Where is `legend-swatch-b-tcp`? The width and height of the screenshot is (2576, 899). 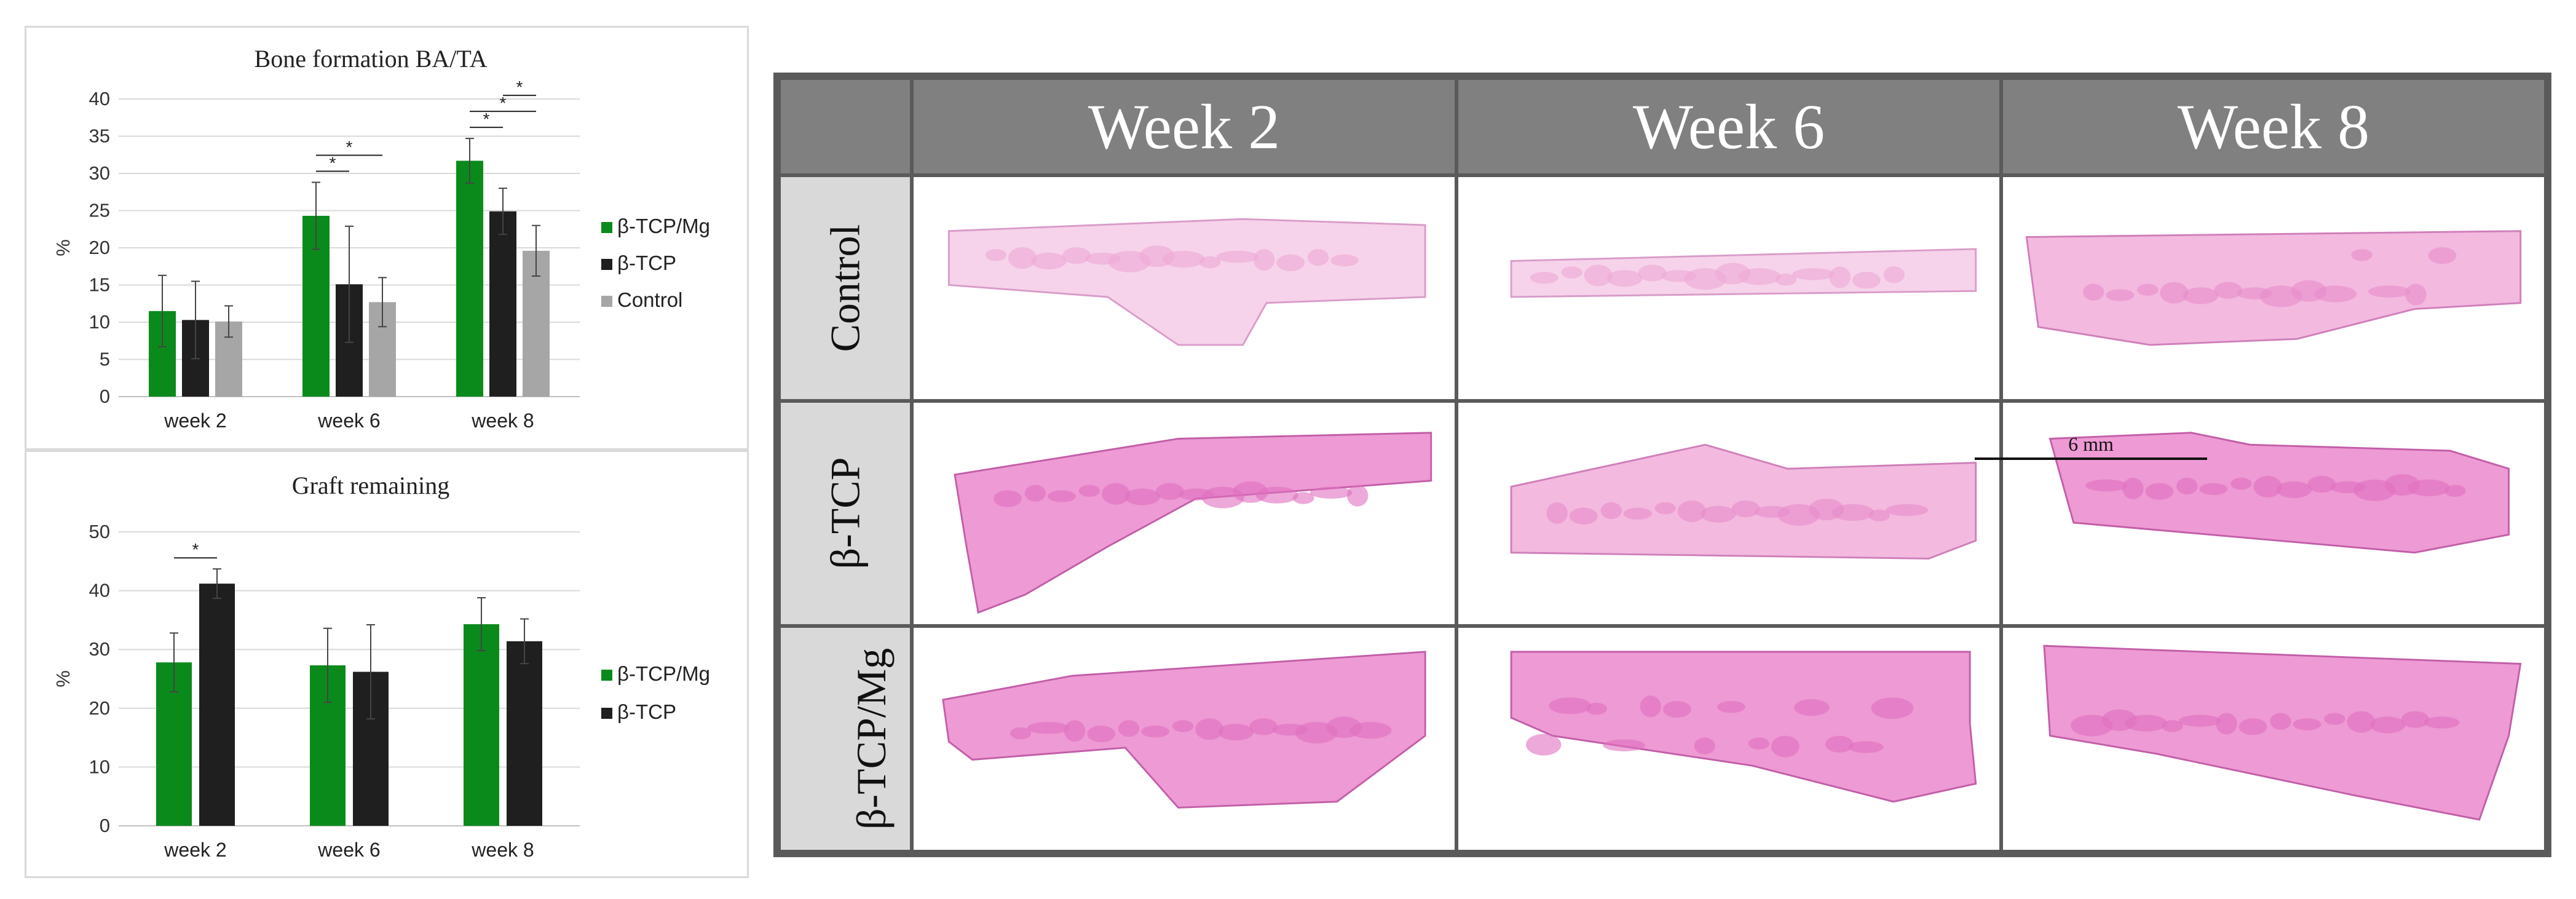 legend-swatch-b-tcp is located at coordinates (606, 713).